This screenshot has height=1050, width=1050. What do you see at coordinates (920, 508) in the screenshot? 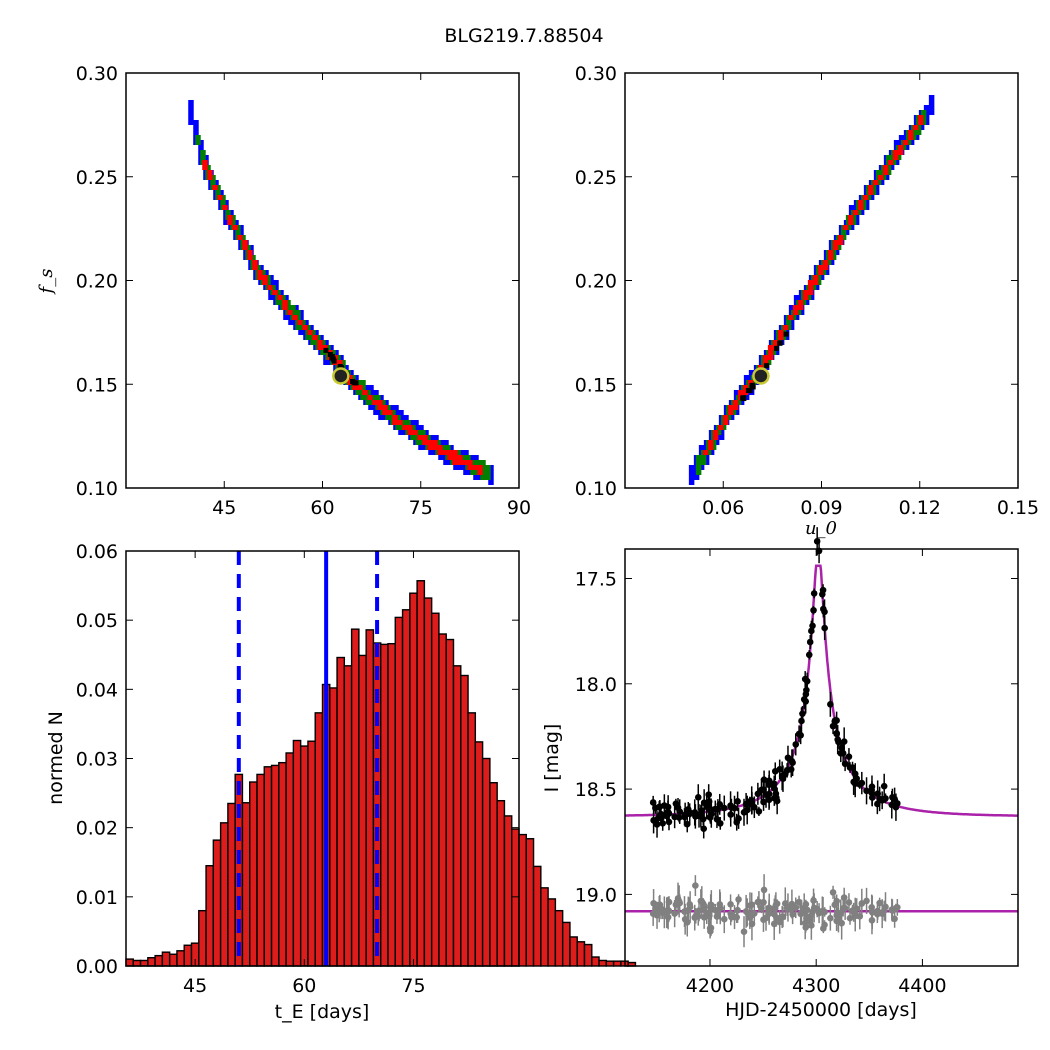
I see `x-tick-label: 0.12` at bounding box center [920, 508].